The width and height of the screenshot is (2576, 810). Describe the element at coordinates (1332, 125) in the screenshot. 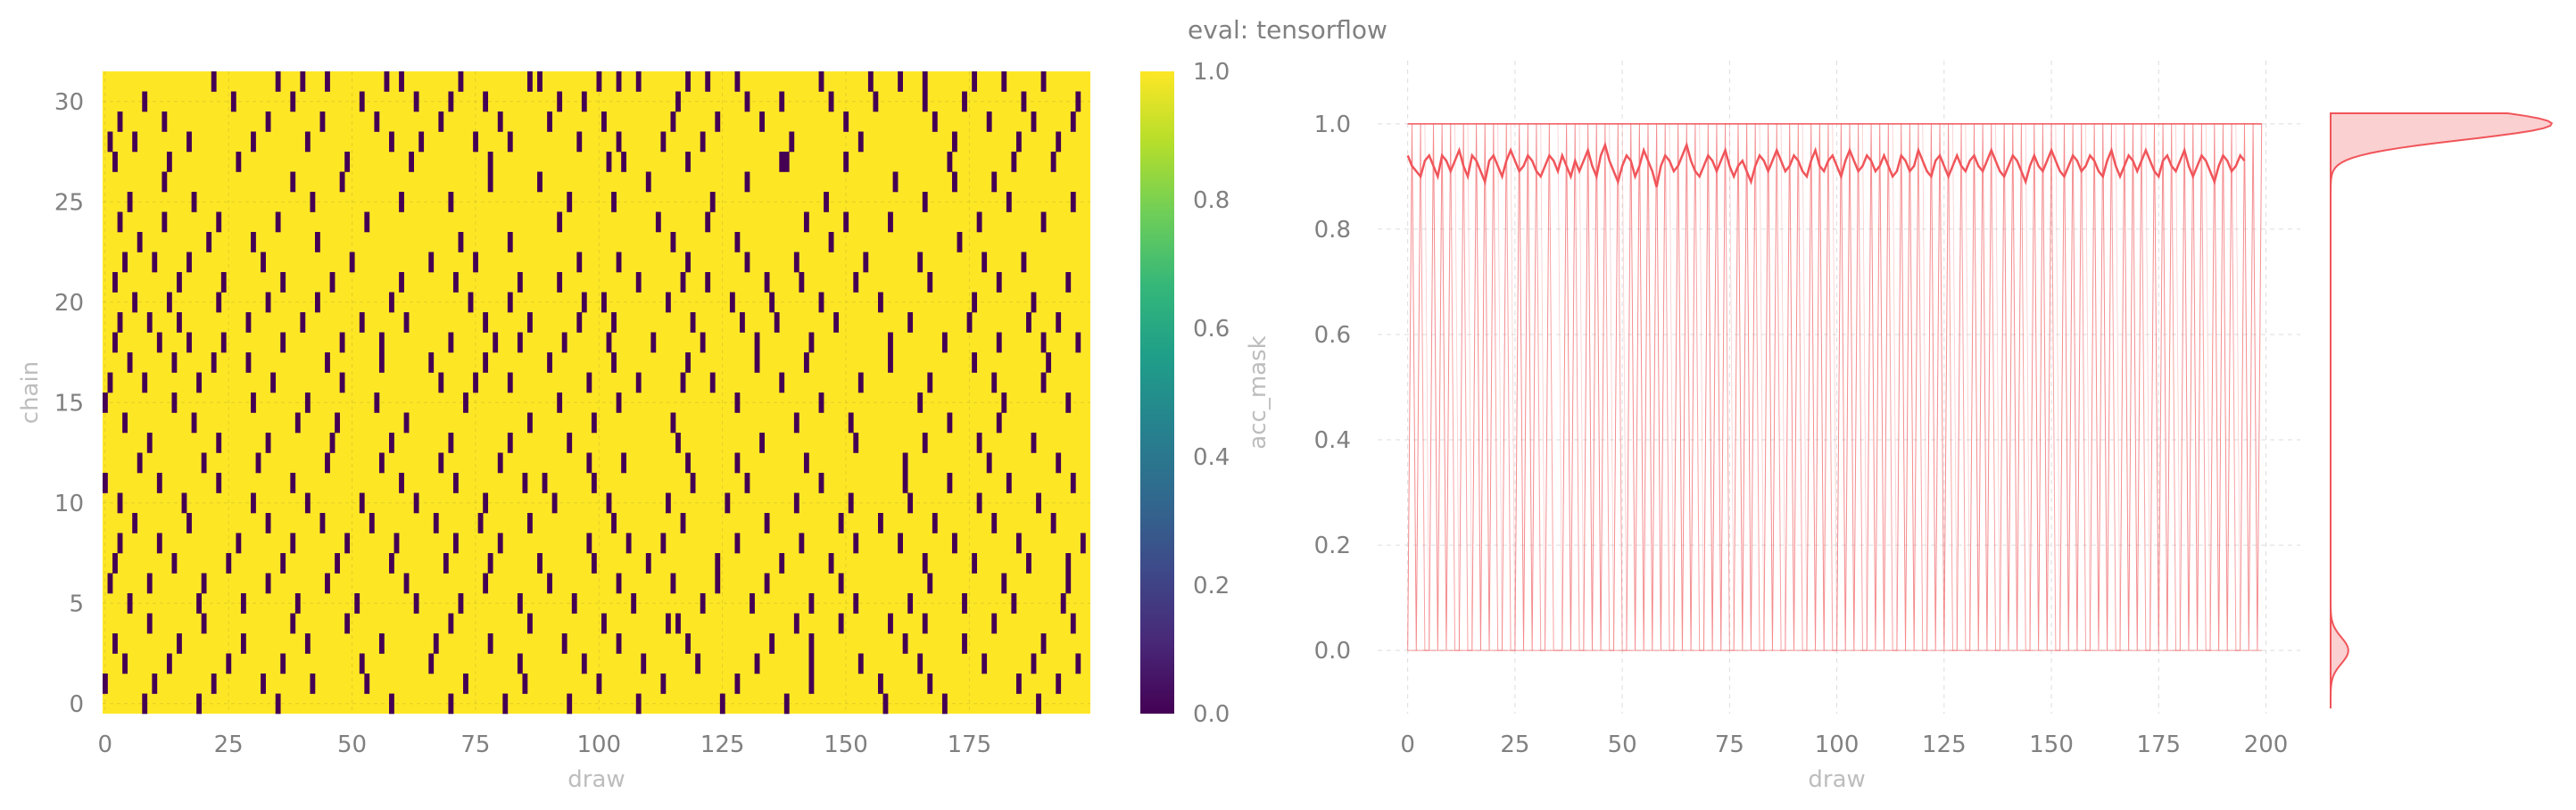

I see `trace-y-tick-label: 1.0` at that location.